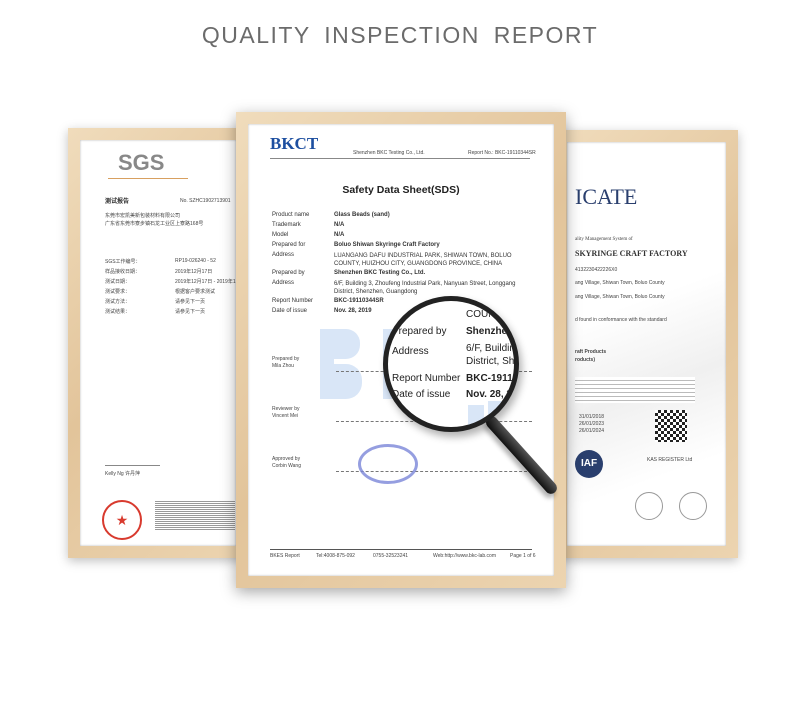 The width and height of the screenshot is (800, 721). Describe the element at coordinates (492, 348) in the screenshot. I see `magnified-text: 6/F, Building 3` at that location.